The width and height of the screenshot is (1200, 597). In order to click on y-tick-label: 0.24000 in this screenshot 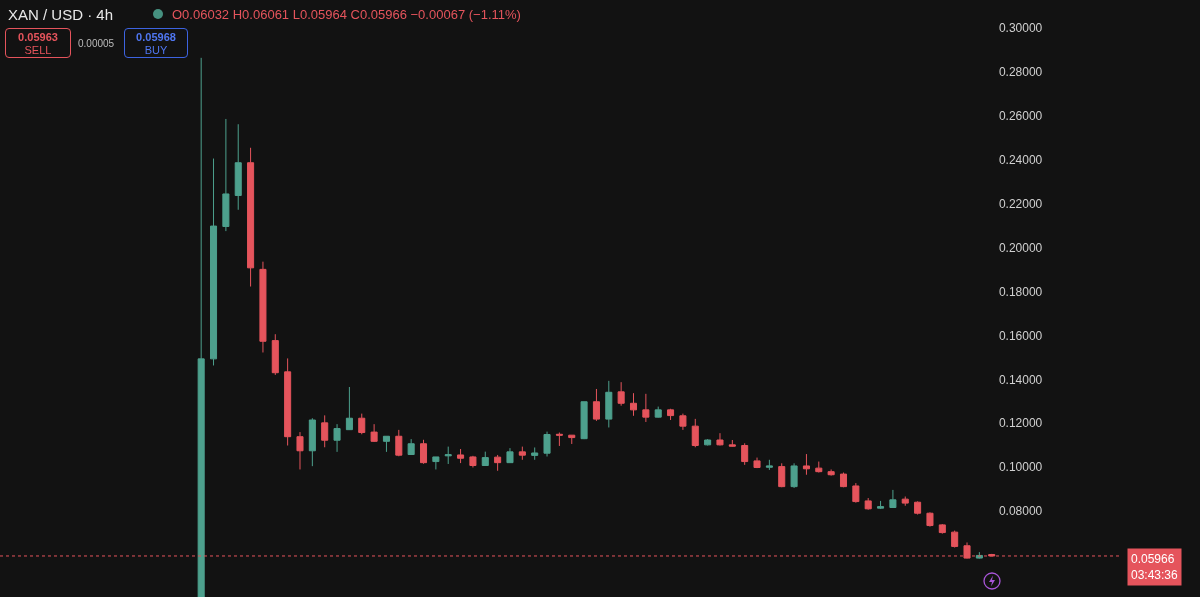, I will do `click(1020, 159)`.